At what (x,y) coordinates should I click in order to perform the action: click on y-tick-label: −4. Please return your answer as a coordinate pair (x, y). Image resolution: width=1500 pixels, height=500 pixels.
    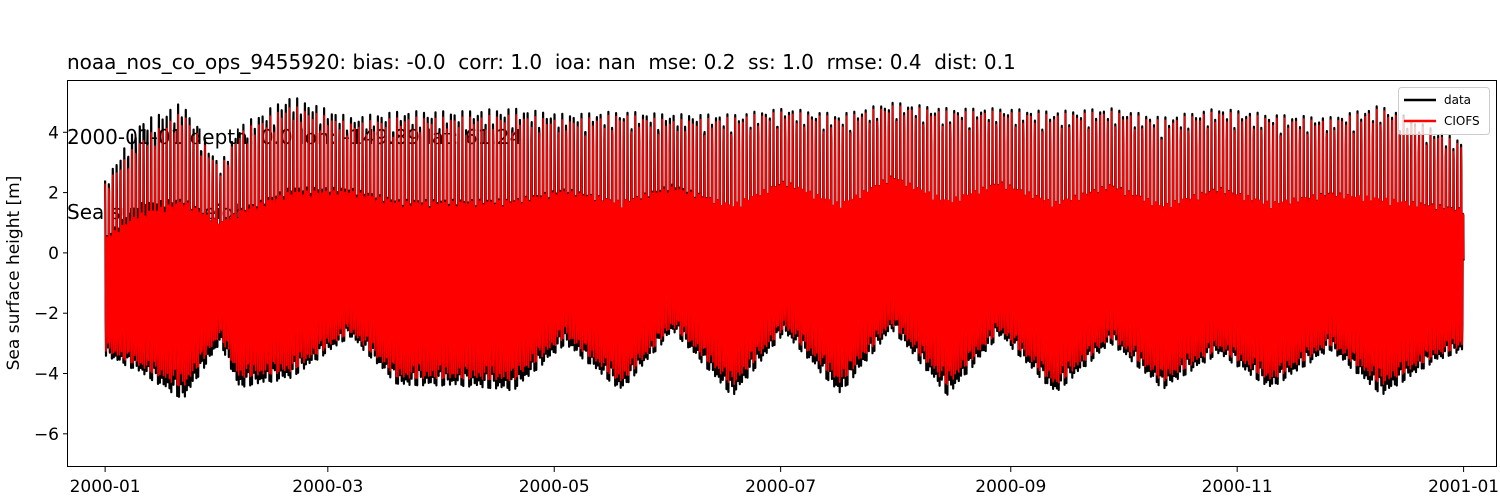
    Looking at the image, I should click on (46, 375).